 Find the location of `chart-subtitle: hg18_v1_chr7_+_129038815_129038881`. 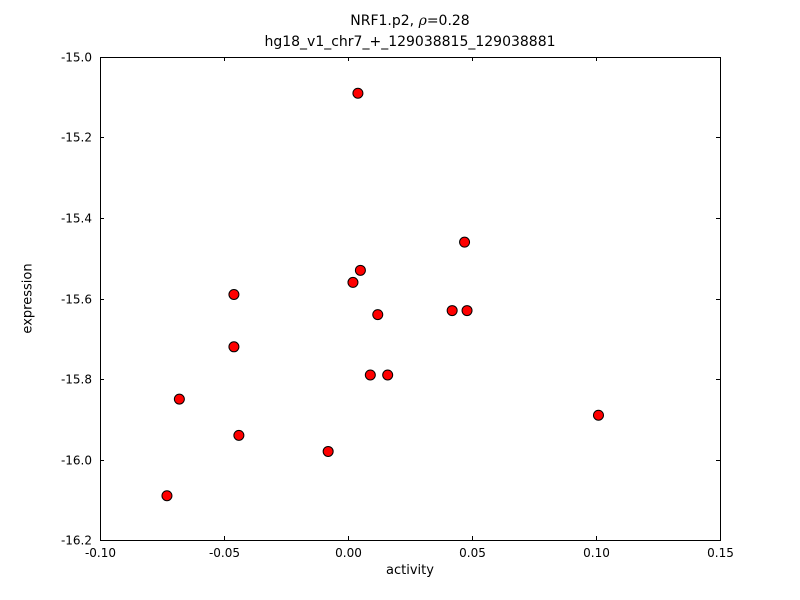

chart-subtitle: hg18_v1_chr7_+_129038815_129038881 is located at coordinates (410, 42).